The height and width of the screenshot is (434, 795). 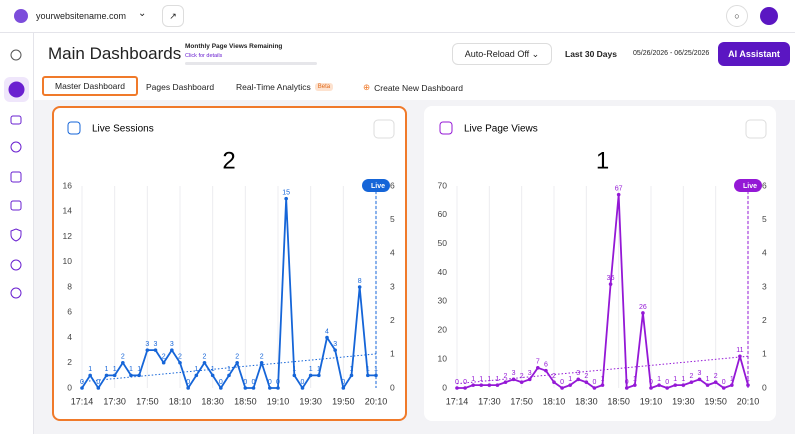 I want to click on plus-icon: ⊕, so click(x=367, y=87).